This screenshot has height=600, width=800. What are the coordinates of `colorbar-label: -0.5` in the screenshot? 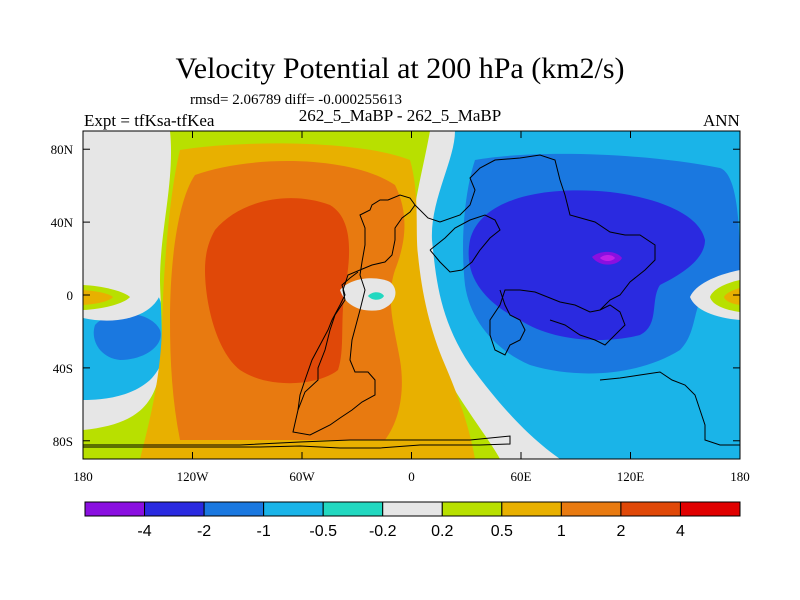 It's located at (323, 531).